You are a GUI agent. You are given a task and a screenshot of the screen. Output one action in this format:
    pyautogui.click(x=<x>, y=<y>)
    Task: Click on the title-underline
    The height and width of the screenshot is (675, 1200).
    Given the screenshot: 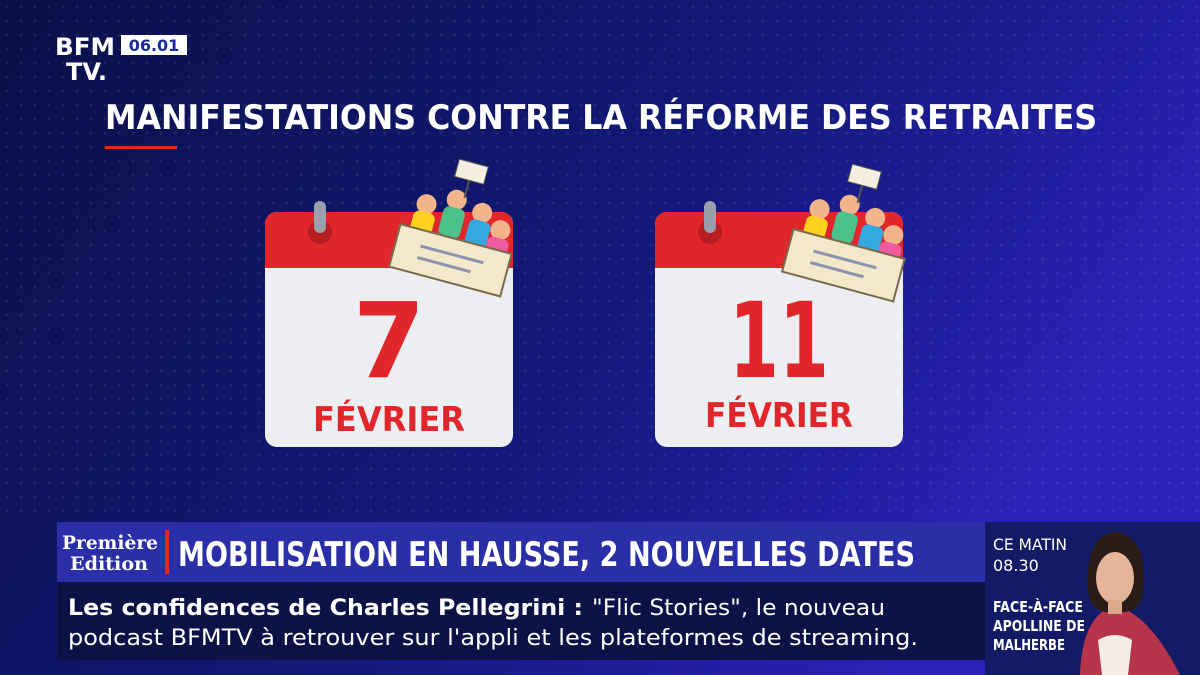 What is the action you would take?
    pyautogui.click(x=141, y=147)
    